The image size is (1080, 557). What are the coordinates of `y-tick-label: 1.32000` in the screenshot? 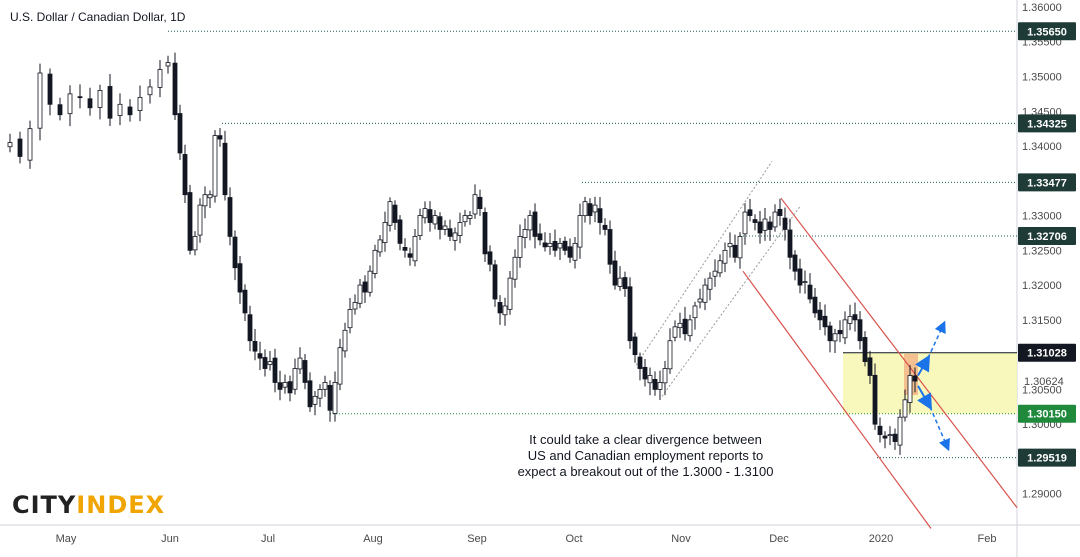 It's located at (1042, 286).